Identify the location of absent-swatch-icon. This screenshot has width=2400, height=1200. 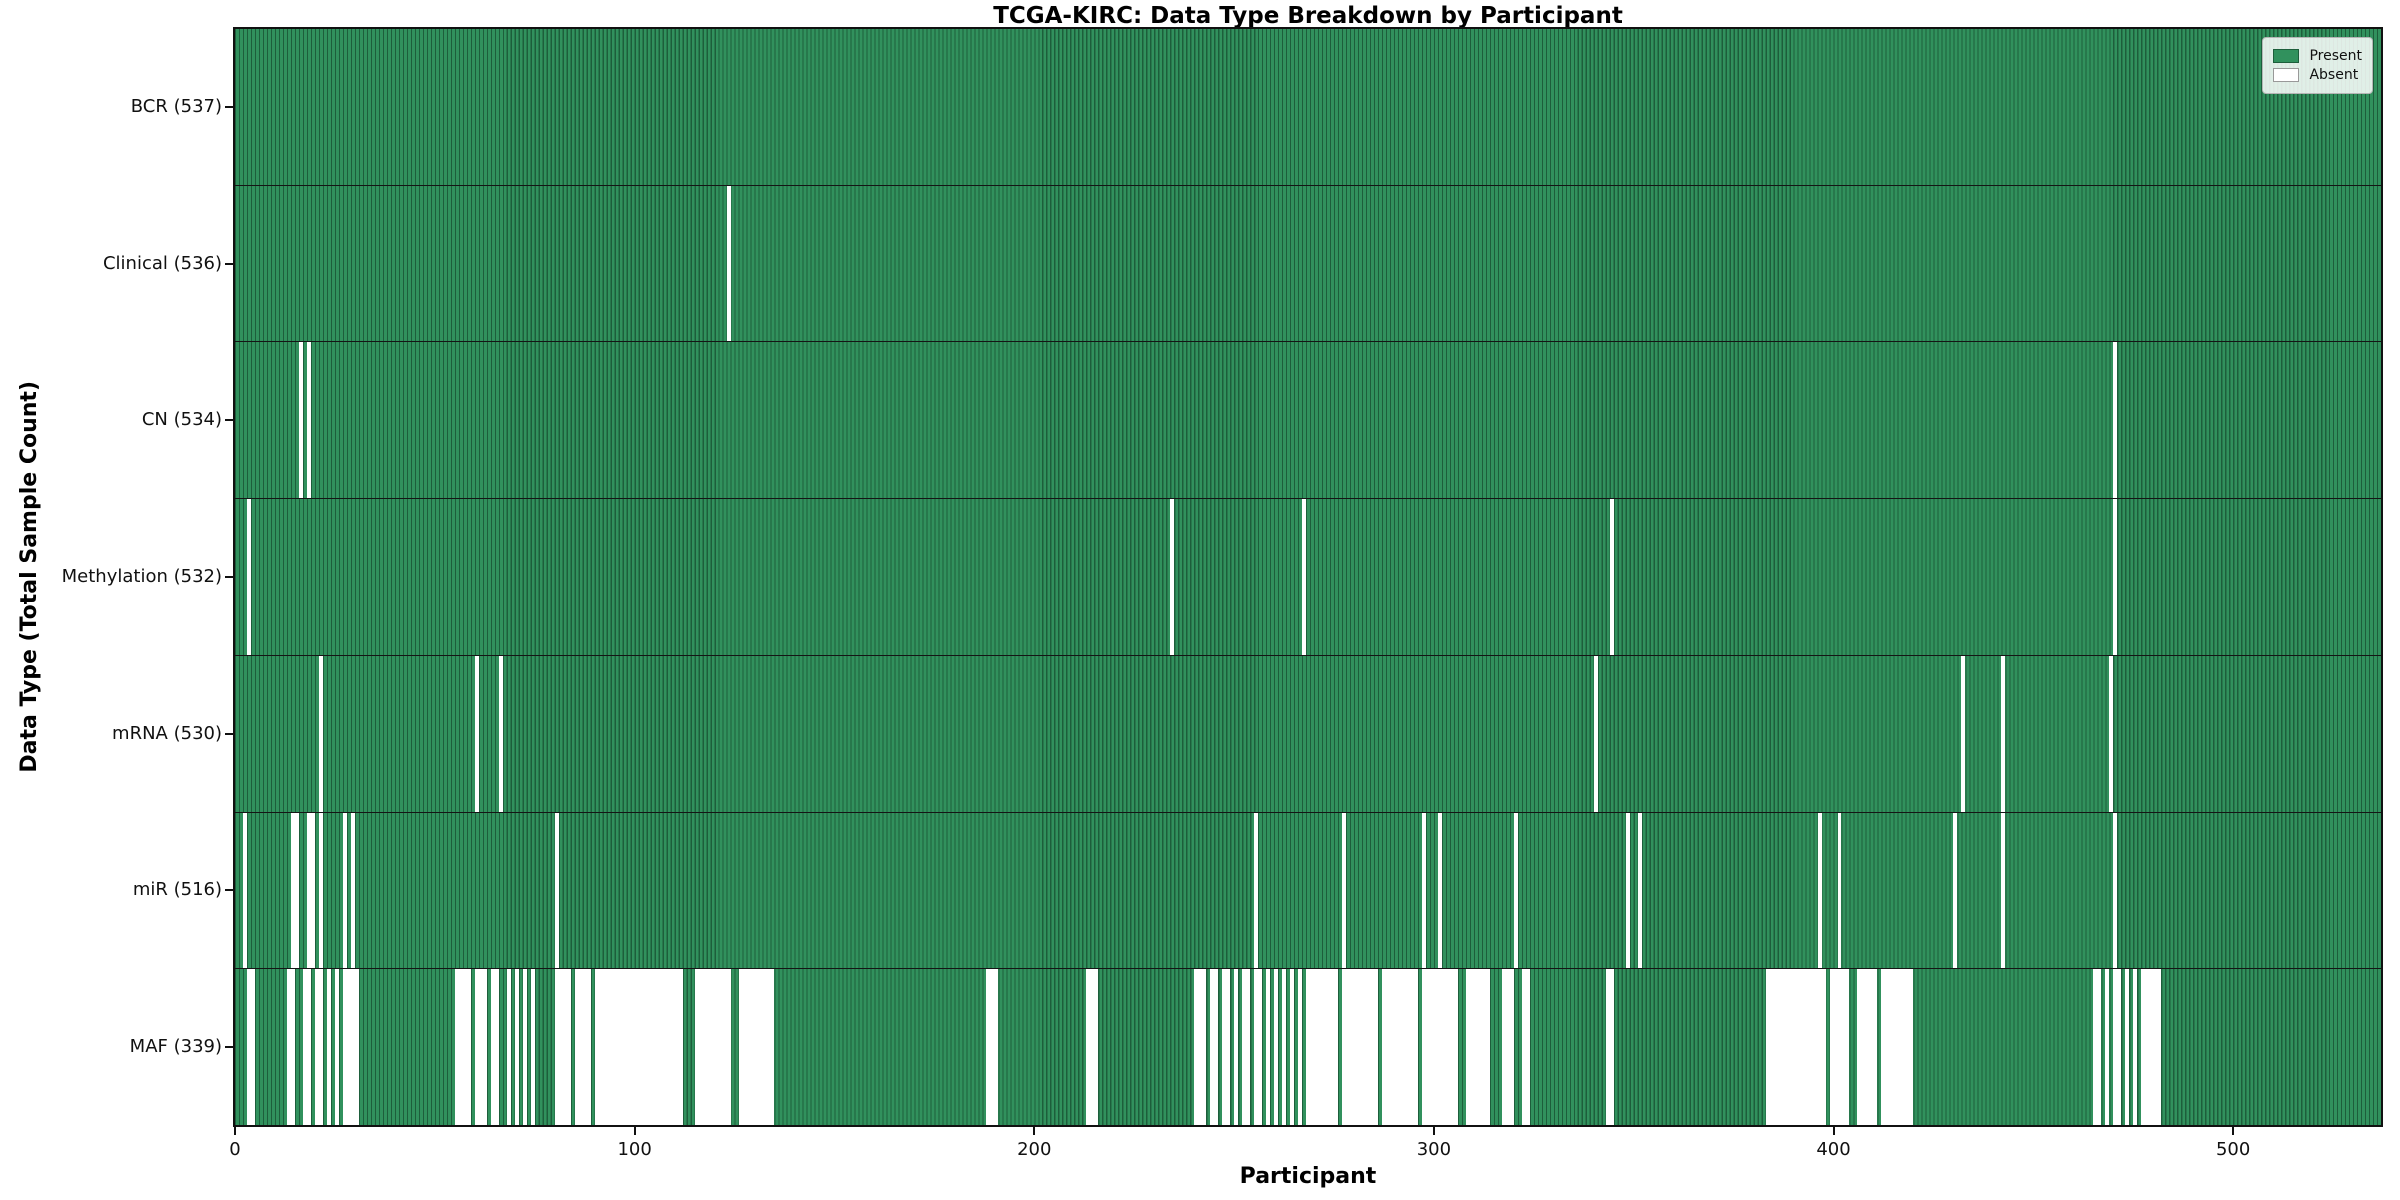
(2286, 75).